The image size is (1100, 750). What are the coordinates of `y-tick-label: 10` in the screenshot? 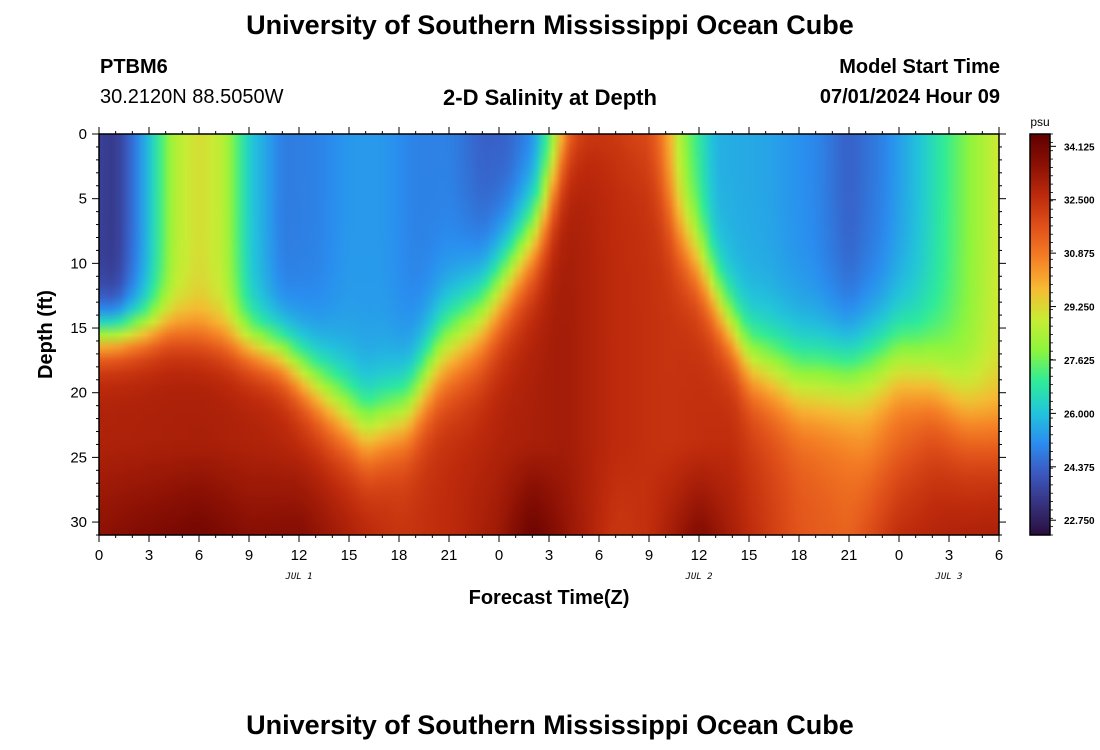 It's located at (78, 263).